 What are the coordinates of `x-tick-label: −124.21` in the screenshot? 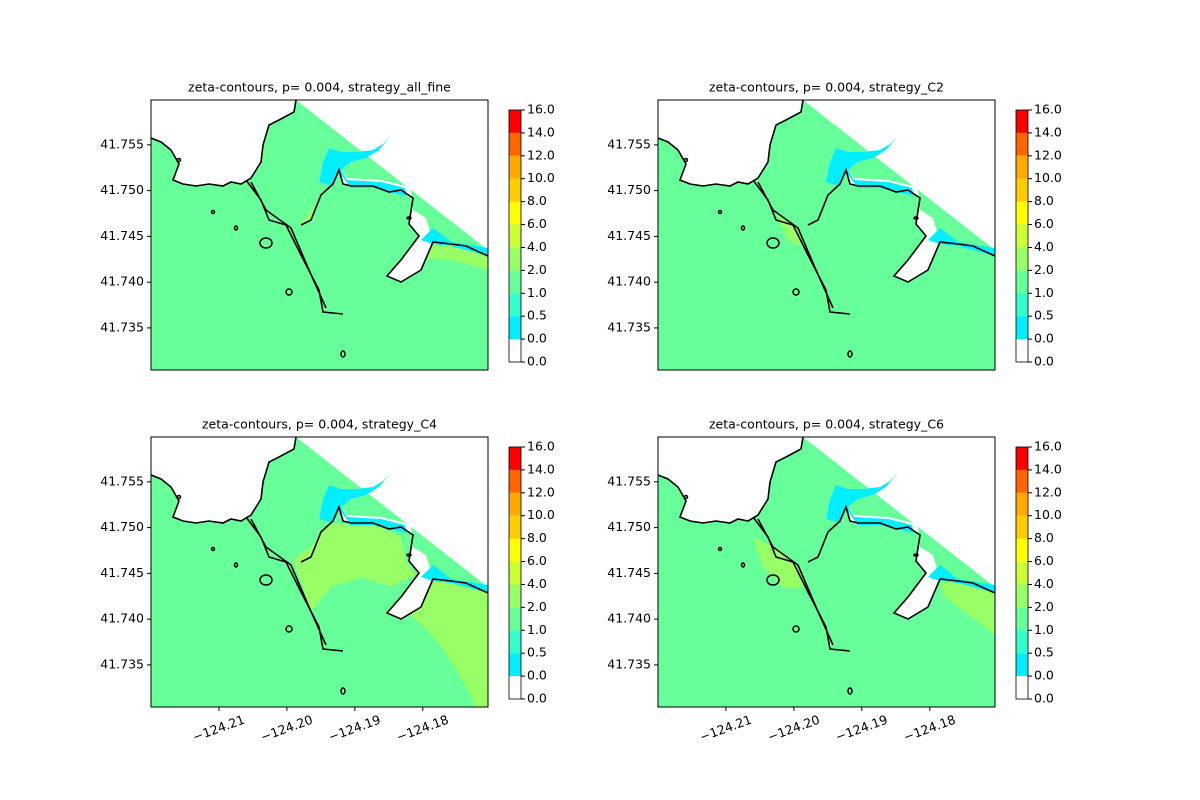 It's located at (219, 728).